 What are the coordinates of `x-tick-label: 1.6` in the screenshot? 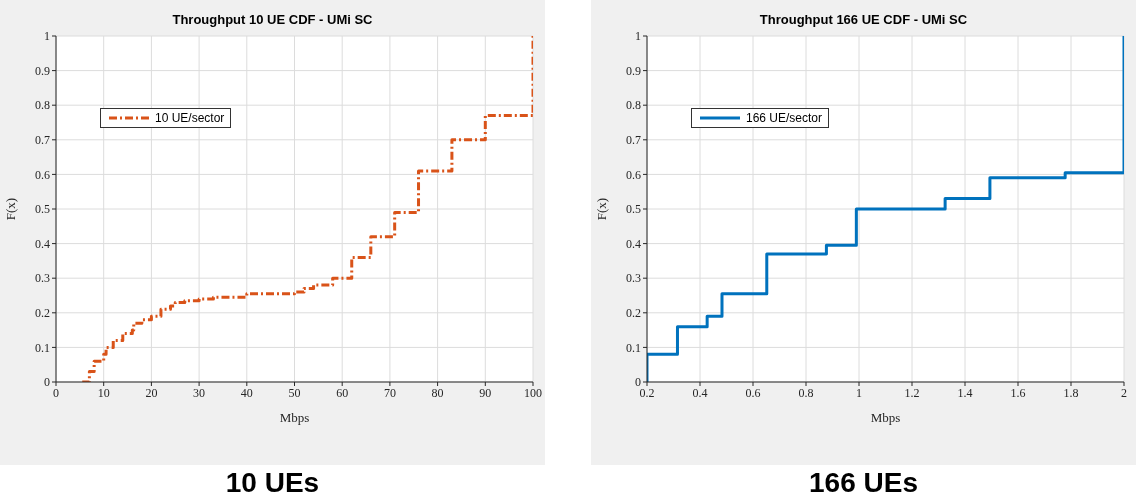 It's located at (1018, 392).